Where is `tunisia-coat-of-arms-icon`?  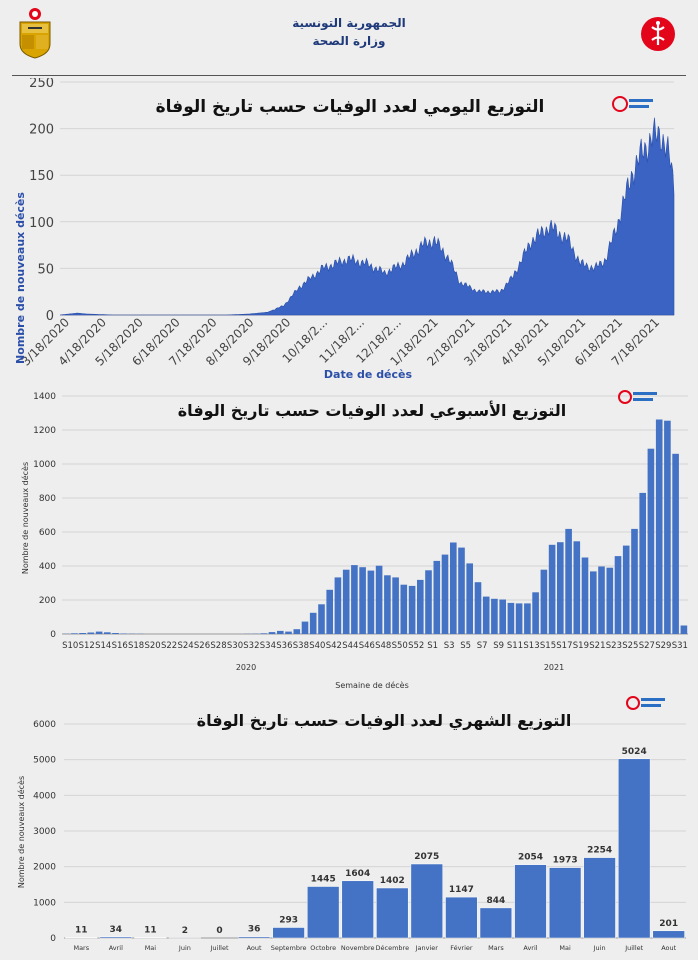 tunisia-coat-of-arms-icon is located at coordinates (35, 33).